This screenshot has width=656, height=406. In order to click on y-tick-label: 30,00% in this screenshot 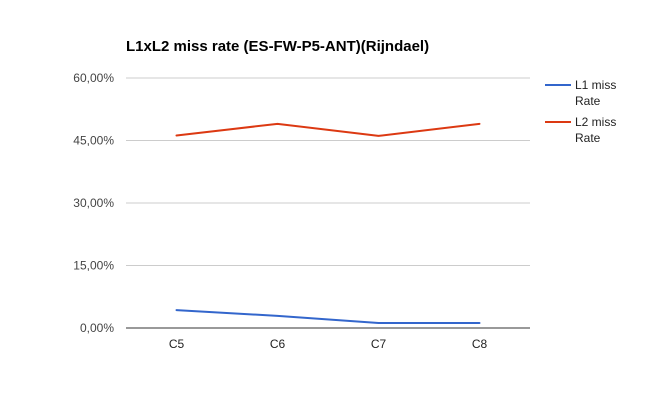, I will do `click(93, 203)`.